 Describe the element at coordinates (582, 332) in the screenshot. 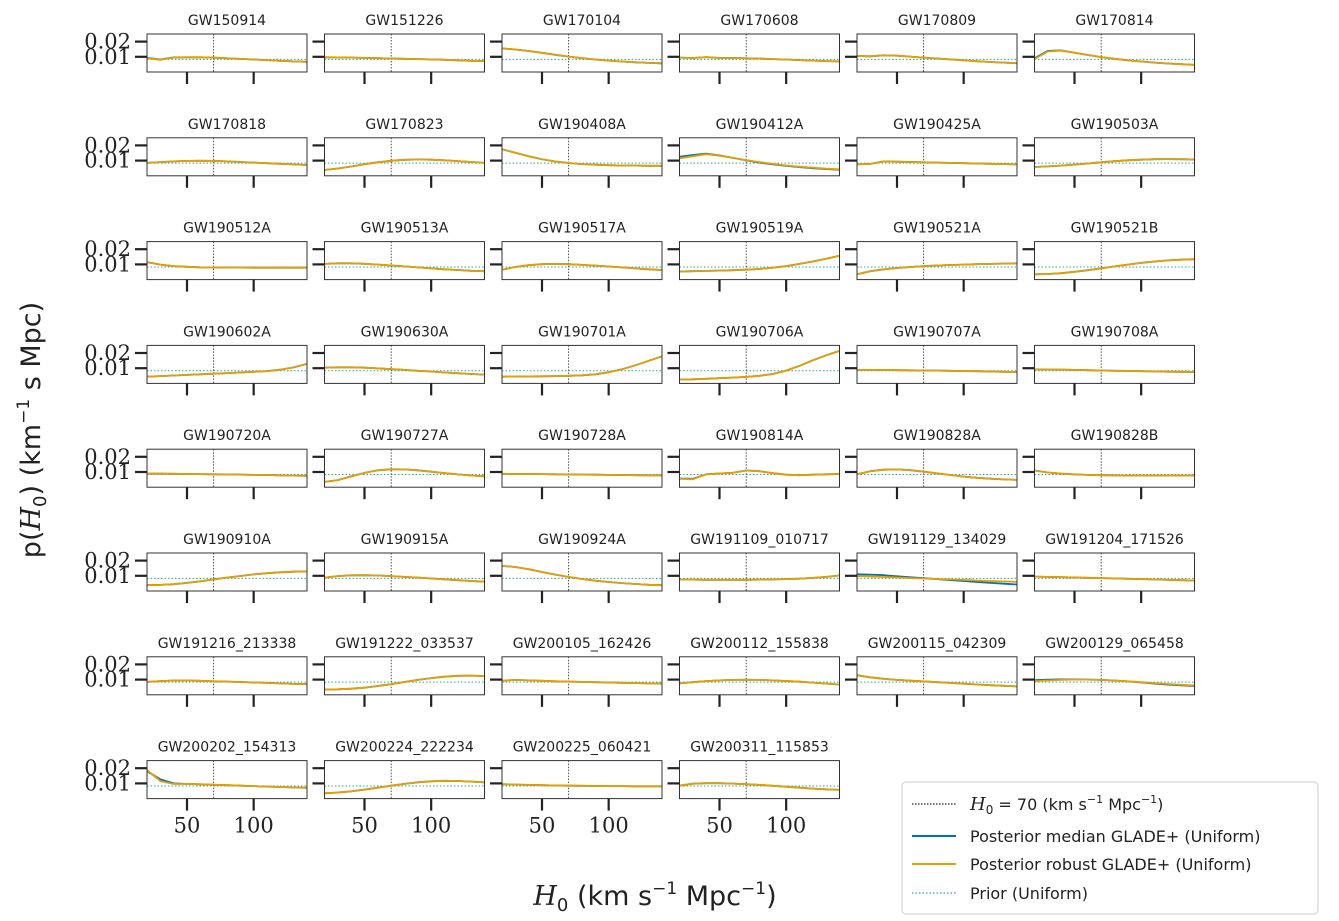

I see `panel-title: GW190701A` at that location.